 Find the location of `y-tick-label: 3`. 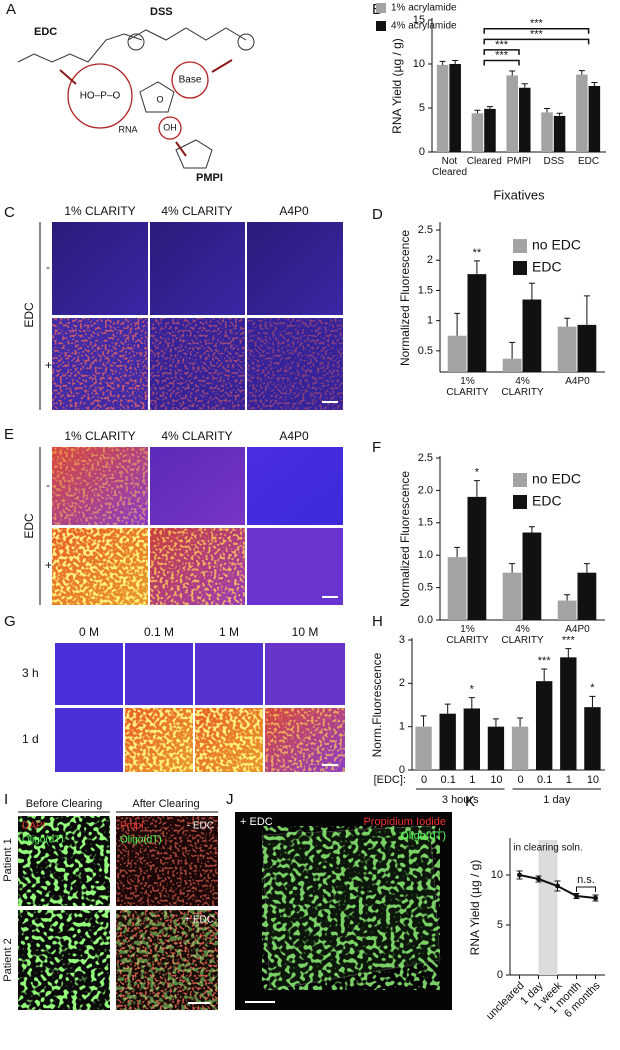

y-tick-label: 3 is located at coordinates (402, 640).